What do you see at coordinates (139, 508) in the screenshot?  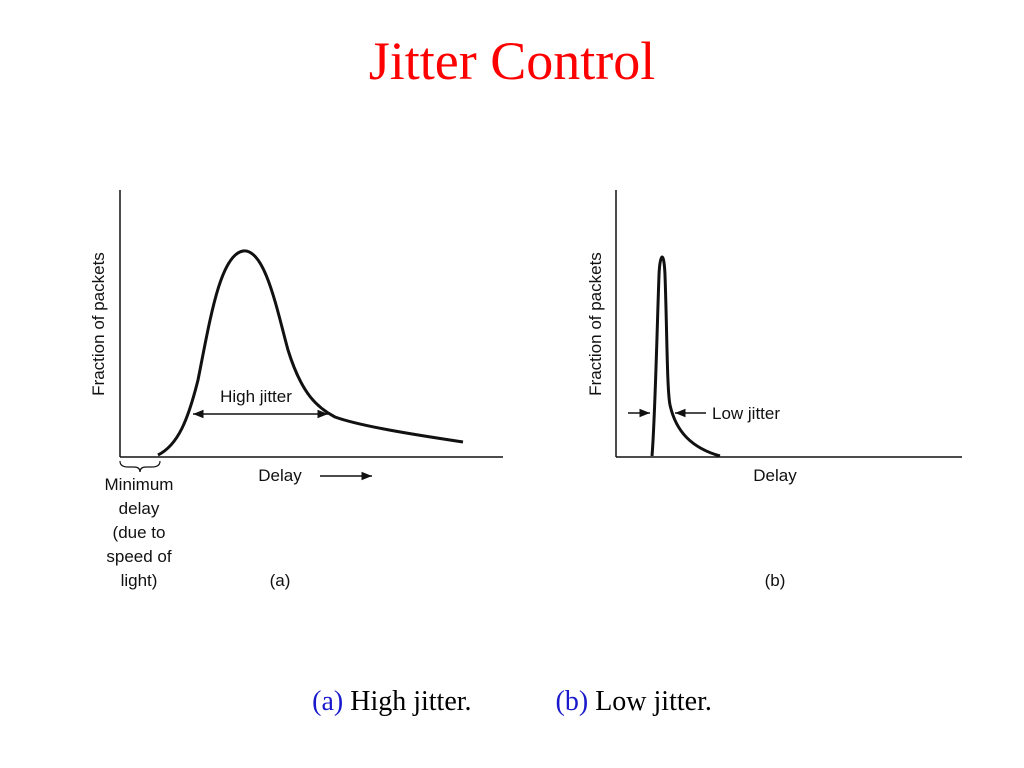 I see `svg-text: delay` at bounding box center [139, 508].